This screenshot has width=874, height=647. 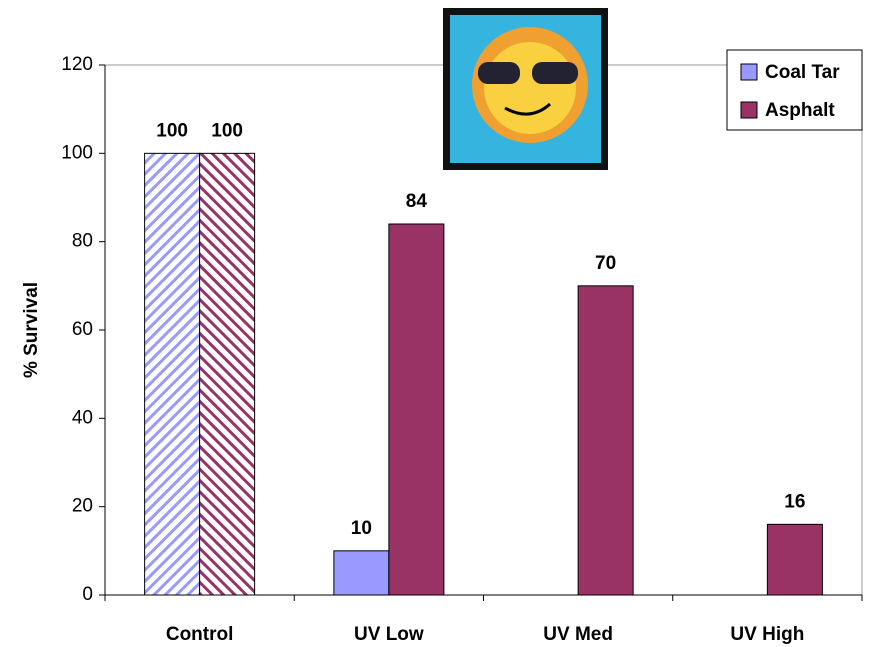 I want to click on x-tick-label: UV Med, so click(x=578, y=634).